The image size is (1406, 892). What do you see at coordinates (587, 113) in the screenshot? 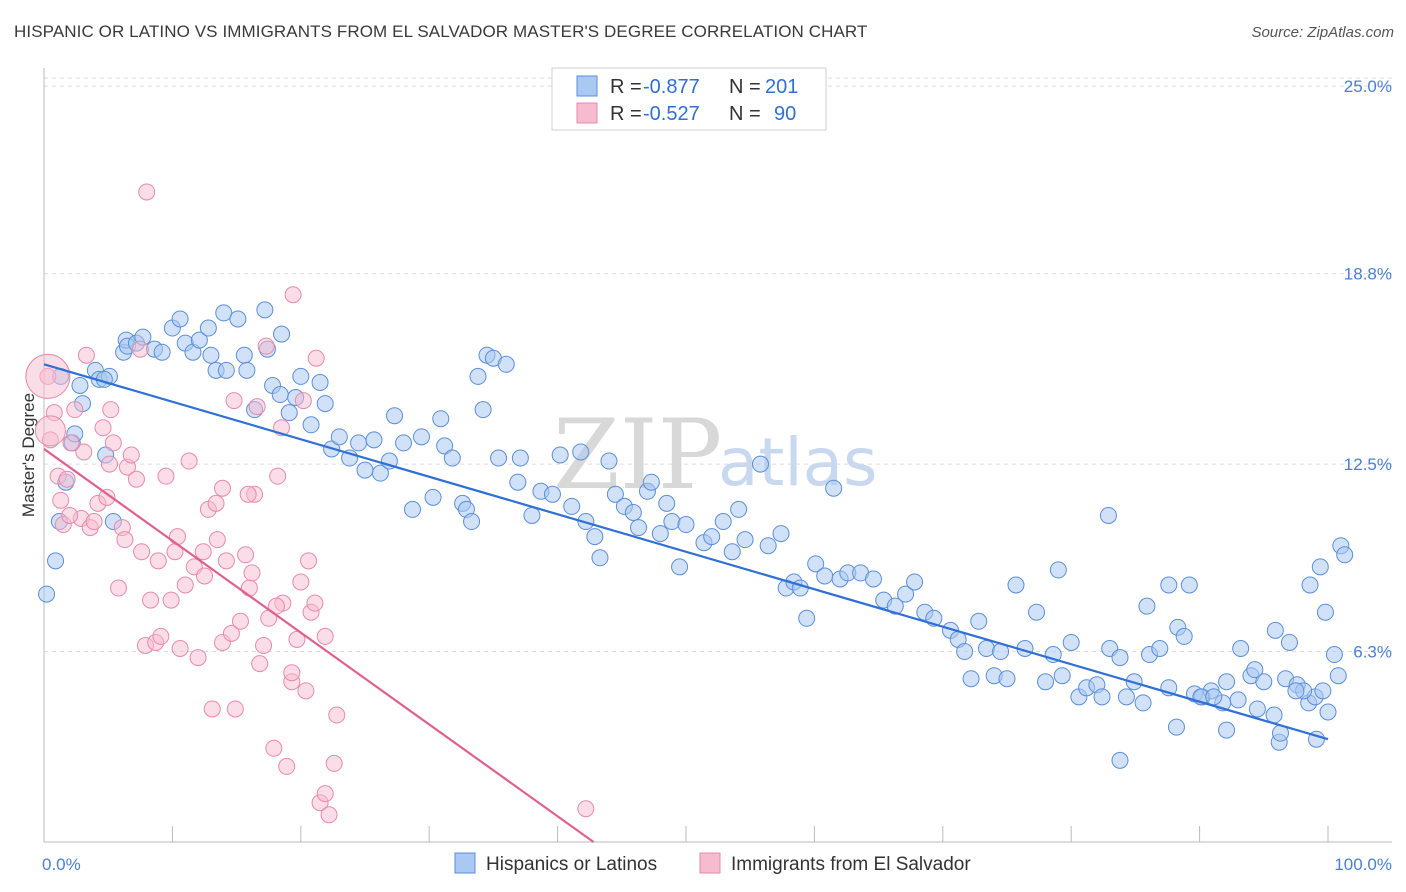
I see `legend-swatch-pink` at bounding box center [587, 113].